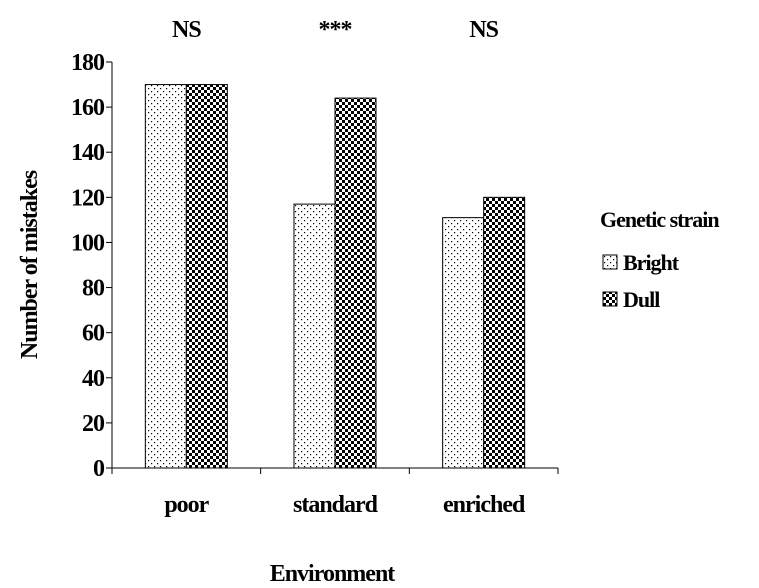 The image size is (759, 588). What do you see at coordinates (610, 299) in the screenshot?
I see `legend-swatch-dull` at bounding box center [610, 299].